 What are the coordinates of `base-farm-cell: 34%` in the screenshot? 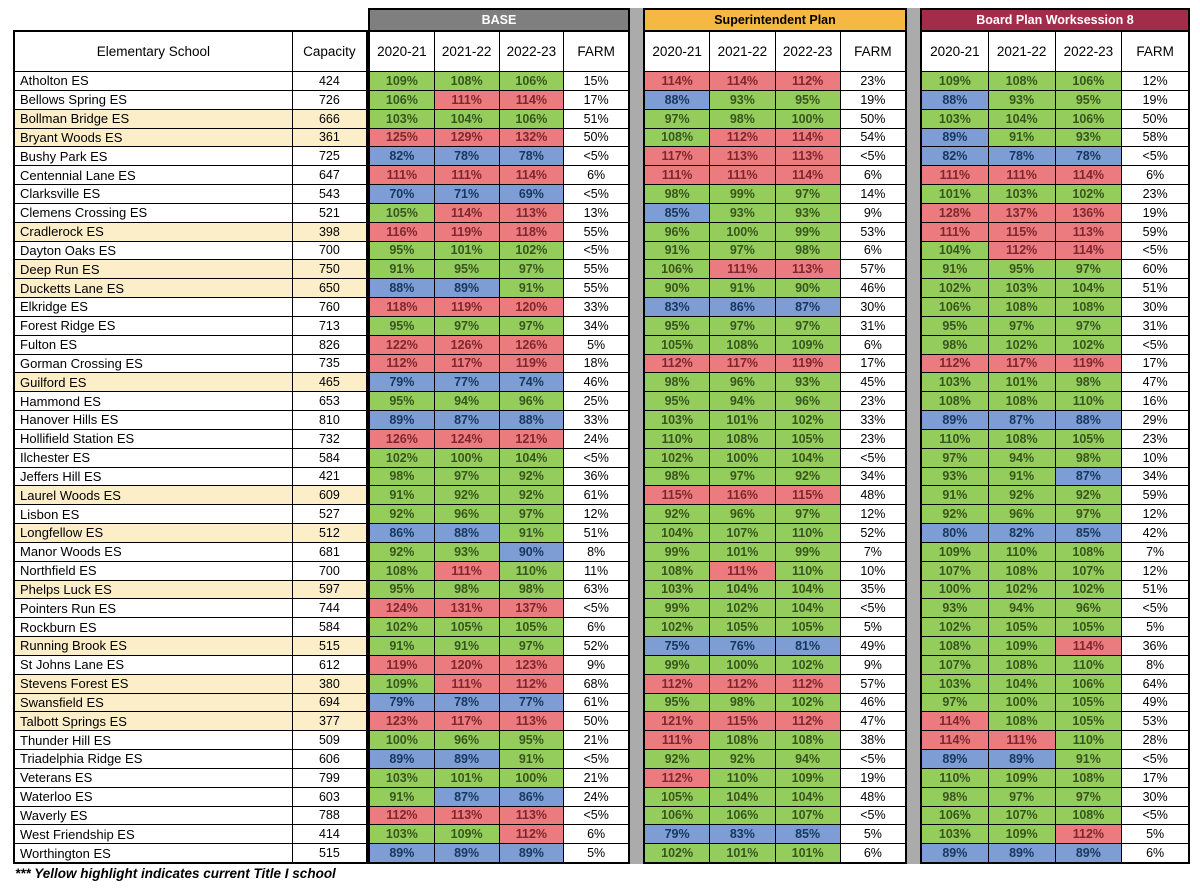 It's located at (596, 325).